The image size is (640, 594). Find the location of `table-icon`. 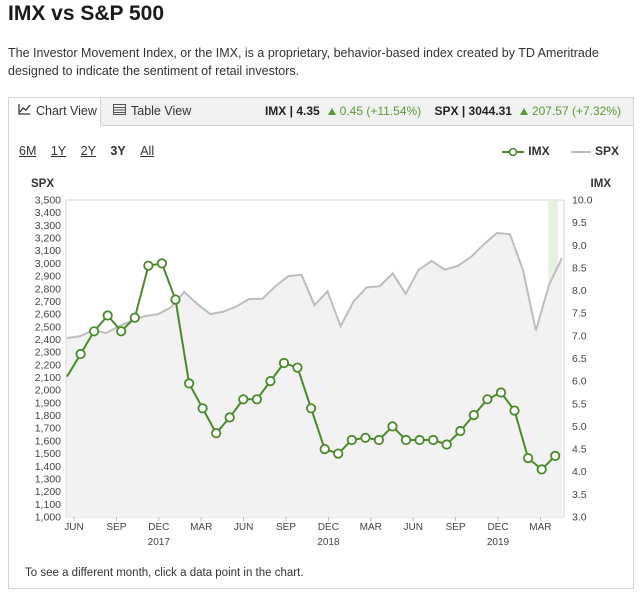

table-icon is located at coordinates (119, 111).